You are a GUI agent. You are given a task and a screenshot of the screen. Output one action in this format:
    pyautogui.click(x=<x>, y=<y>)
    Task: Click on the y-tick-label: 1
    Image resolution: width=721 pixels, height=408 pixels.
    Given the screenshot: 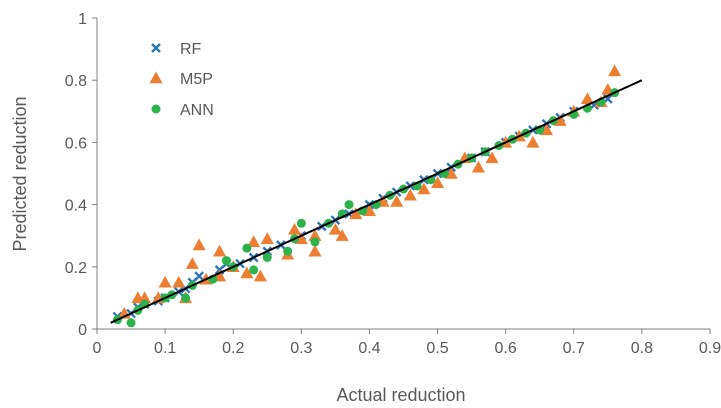 What is the action you would take?
    pyautogui.click(x=82, y=19)
    